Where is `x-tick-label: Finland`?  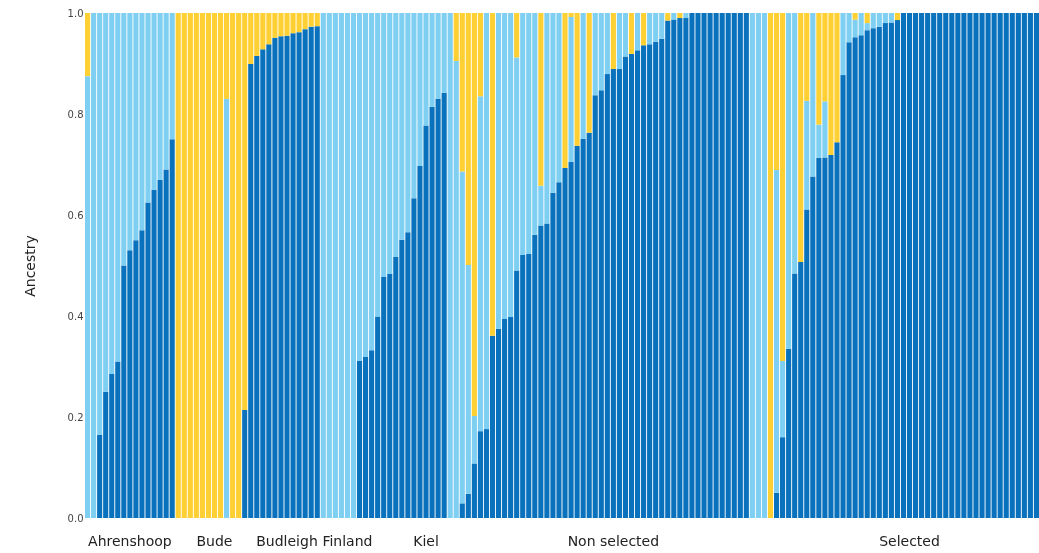
x-tick-label: Finland is located at coordinates (347, 540).